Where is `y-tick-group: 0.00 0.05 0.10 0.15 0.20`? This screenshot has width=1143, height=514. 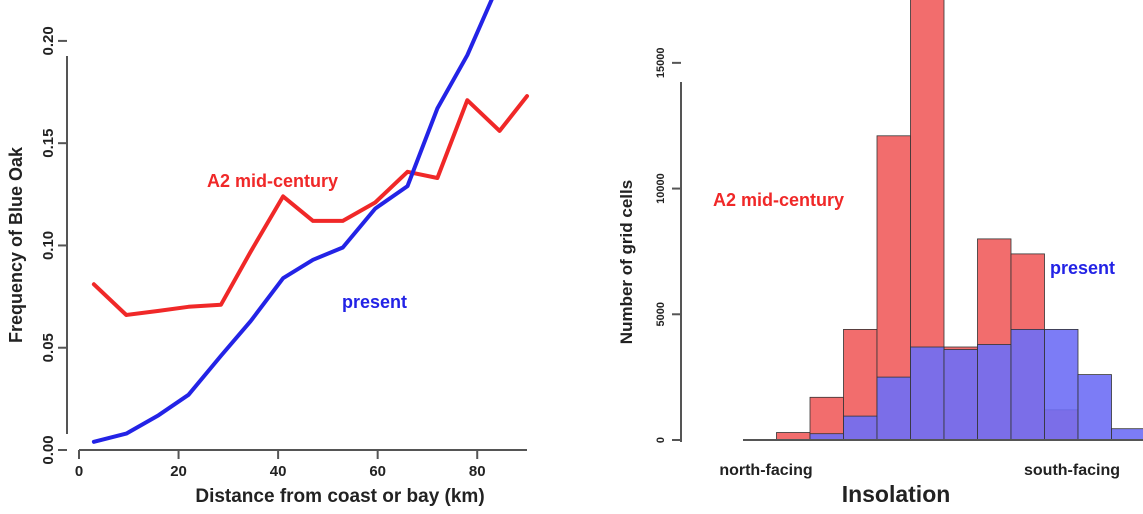
y-tick-group: 0.00 0.05 0.10 0.15 0.20 is located at coordinates (53, 245).